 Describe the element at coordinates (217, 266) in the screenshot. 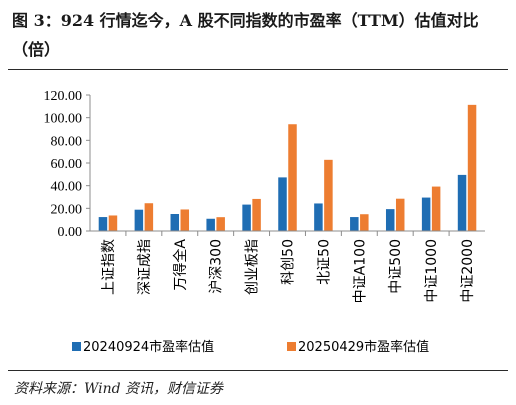

I see `x-category-label: 沪深300` at that location.